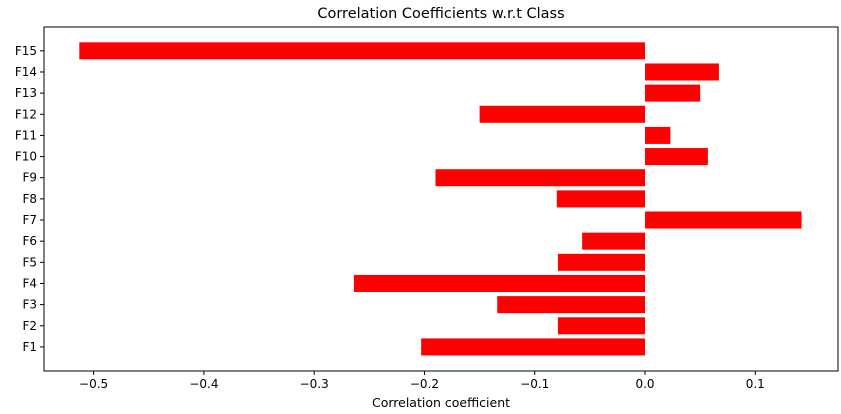 This screenshot has height=414, width=841. I want to click on bar-f15, so click(362, 51).